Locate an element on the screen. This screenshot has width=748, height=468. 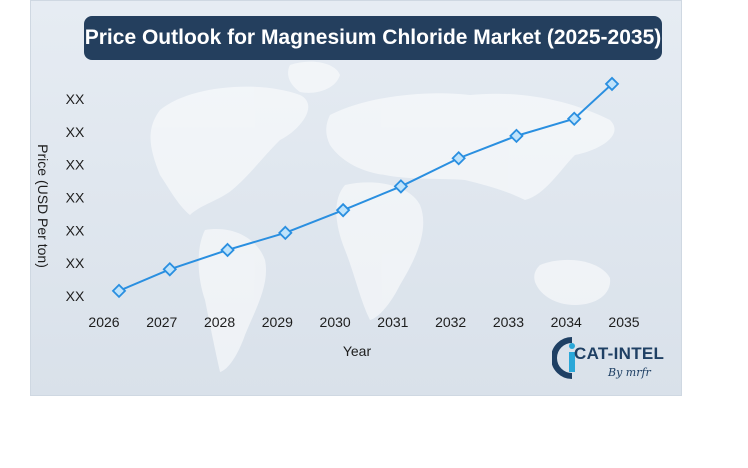
x-tick-label: 2028 is located at coordinates (219, 322).